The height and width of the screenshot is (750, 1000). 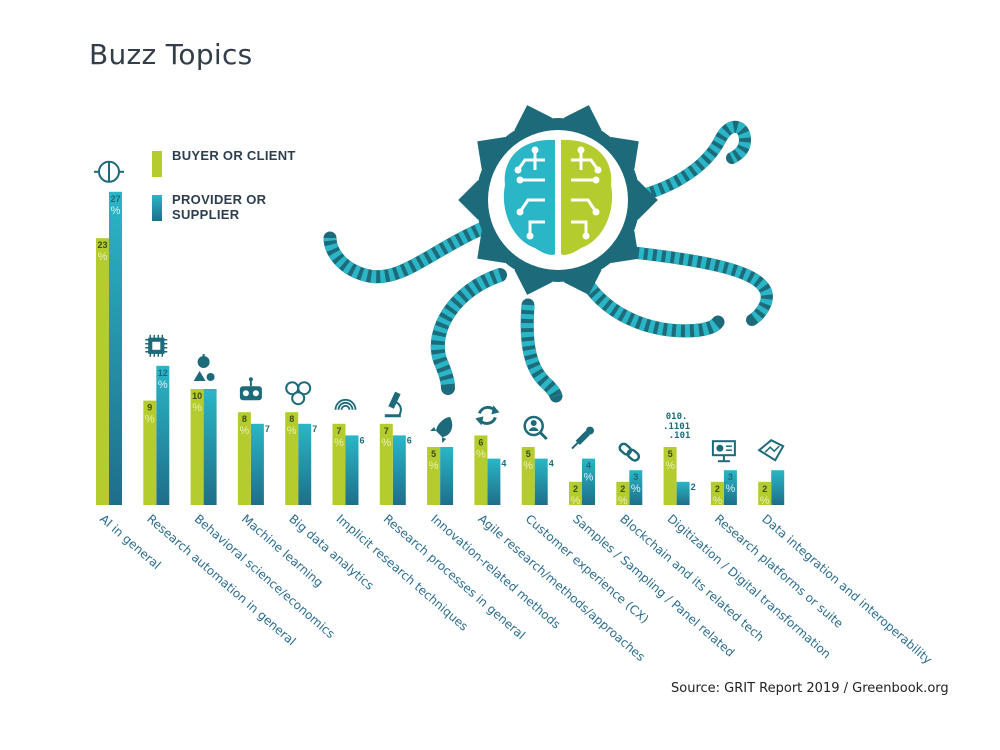 What do you see at coordinates (157, 208) in the screenshot?
I see `legend-swatch-provider` at bounding box center [157, 208].